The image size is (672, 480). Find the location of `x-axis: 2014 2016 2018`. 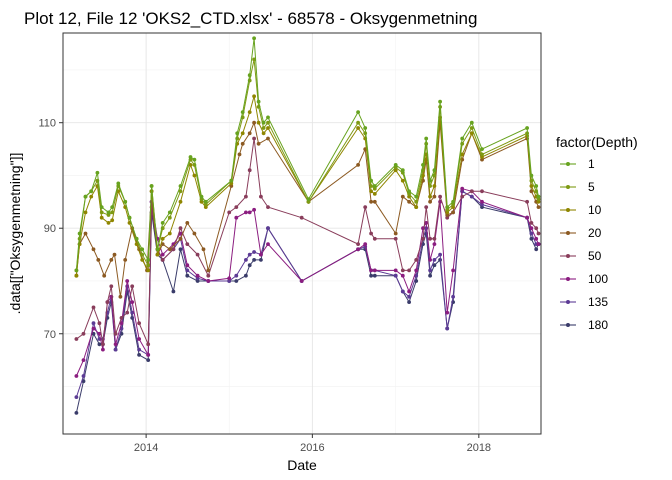

x-axis: 2014 2016 2018 is located at coordinates (312, 444).